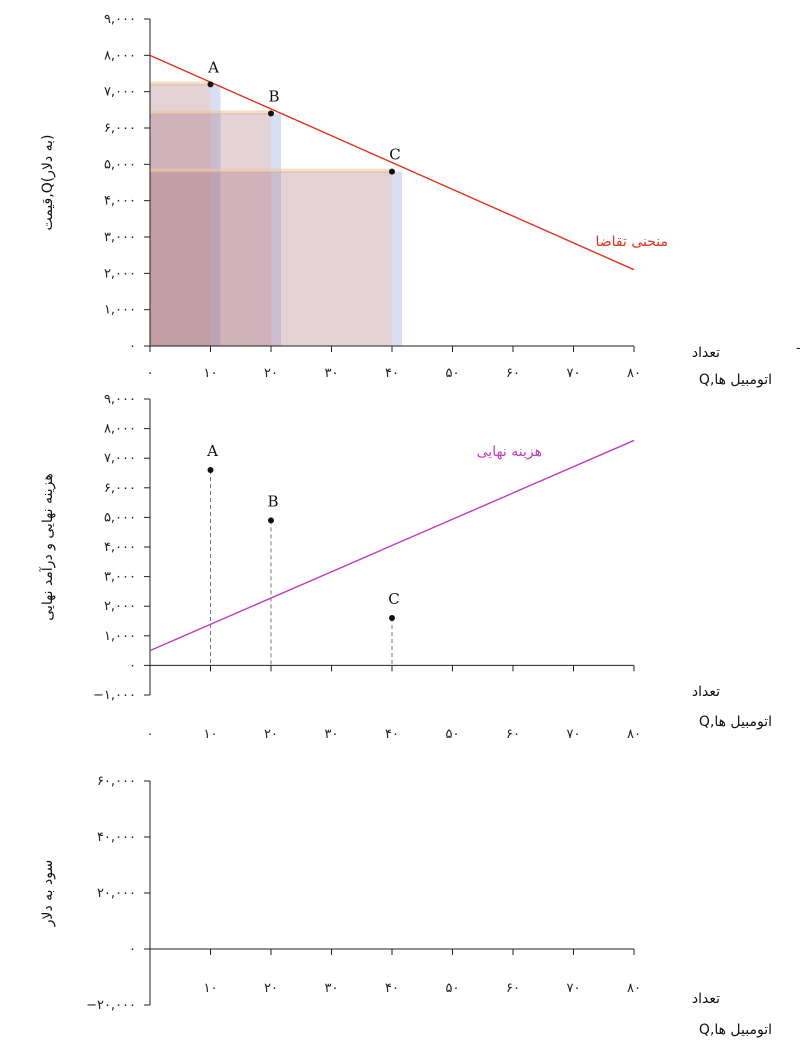 The height and width of the screenshot is (1059, 810). What do you see at coordinates (798, 348) in the screenshot?
I see `stray-mark: -` at bounding box center [798, 348].